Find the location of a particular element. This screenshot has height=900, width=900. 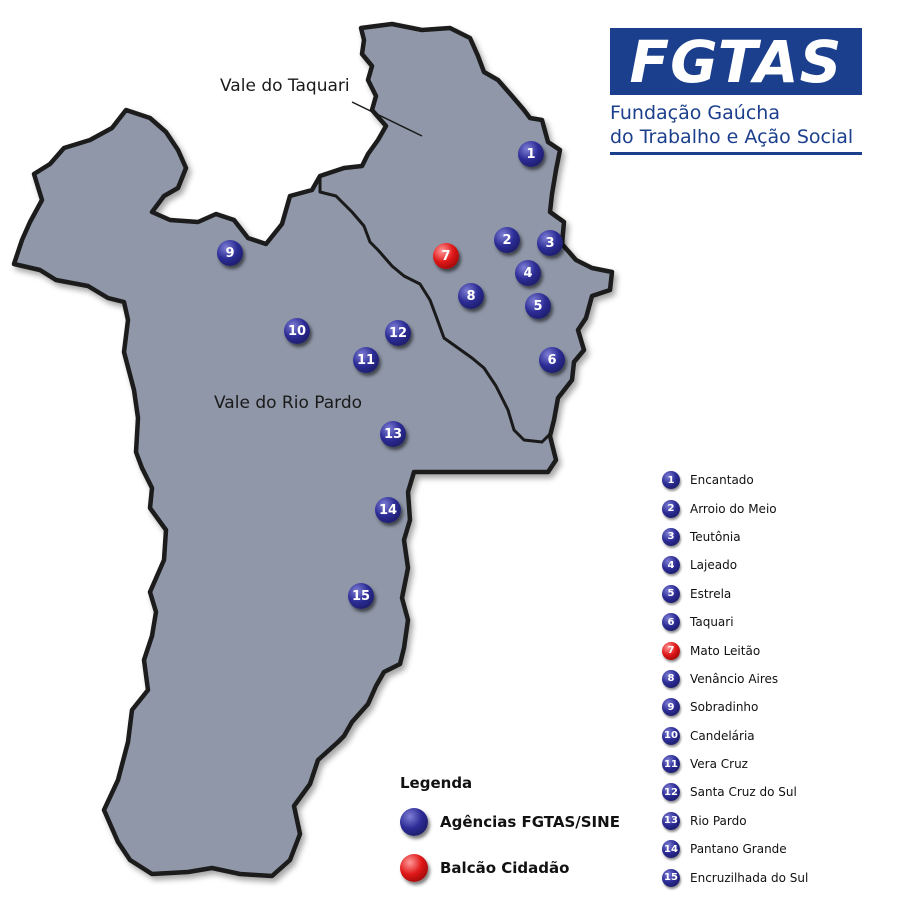

legend-title: Legenda is located at coordinates (436, 783).